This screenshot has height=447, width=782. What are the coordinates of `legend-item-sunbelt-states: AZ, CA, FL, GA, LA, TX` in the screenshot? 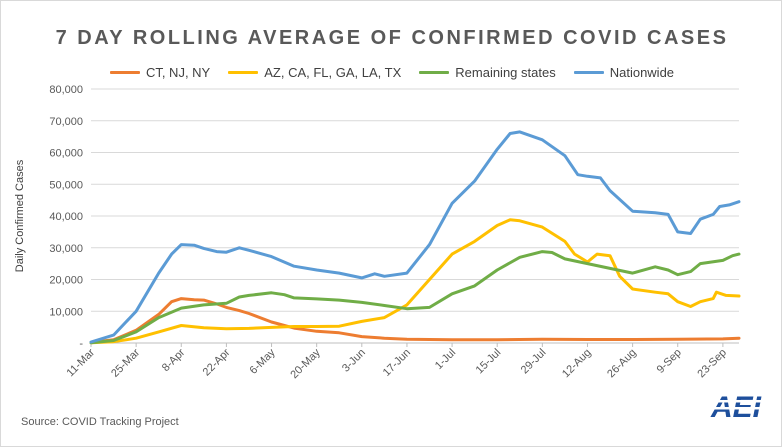 It's located at (314, 72).